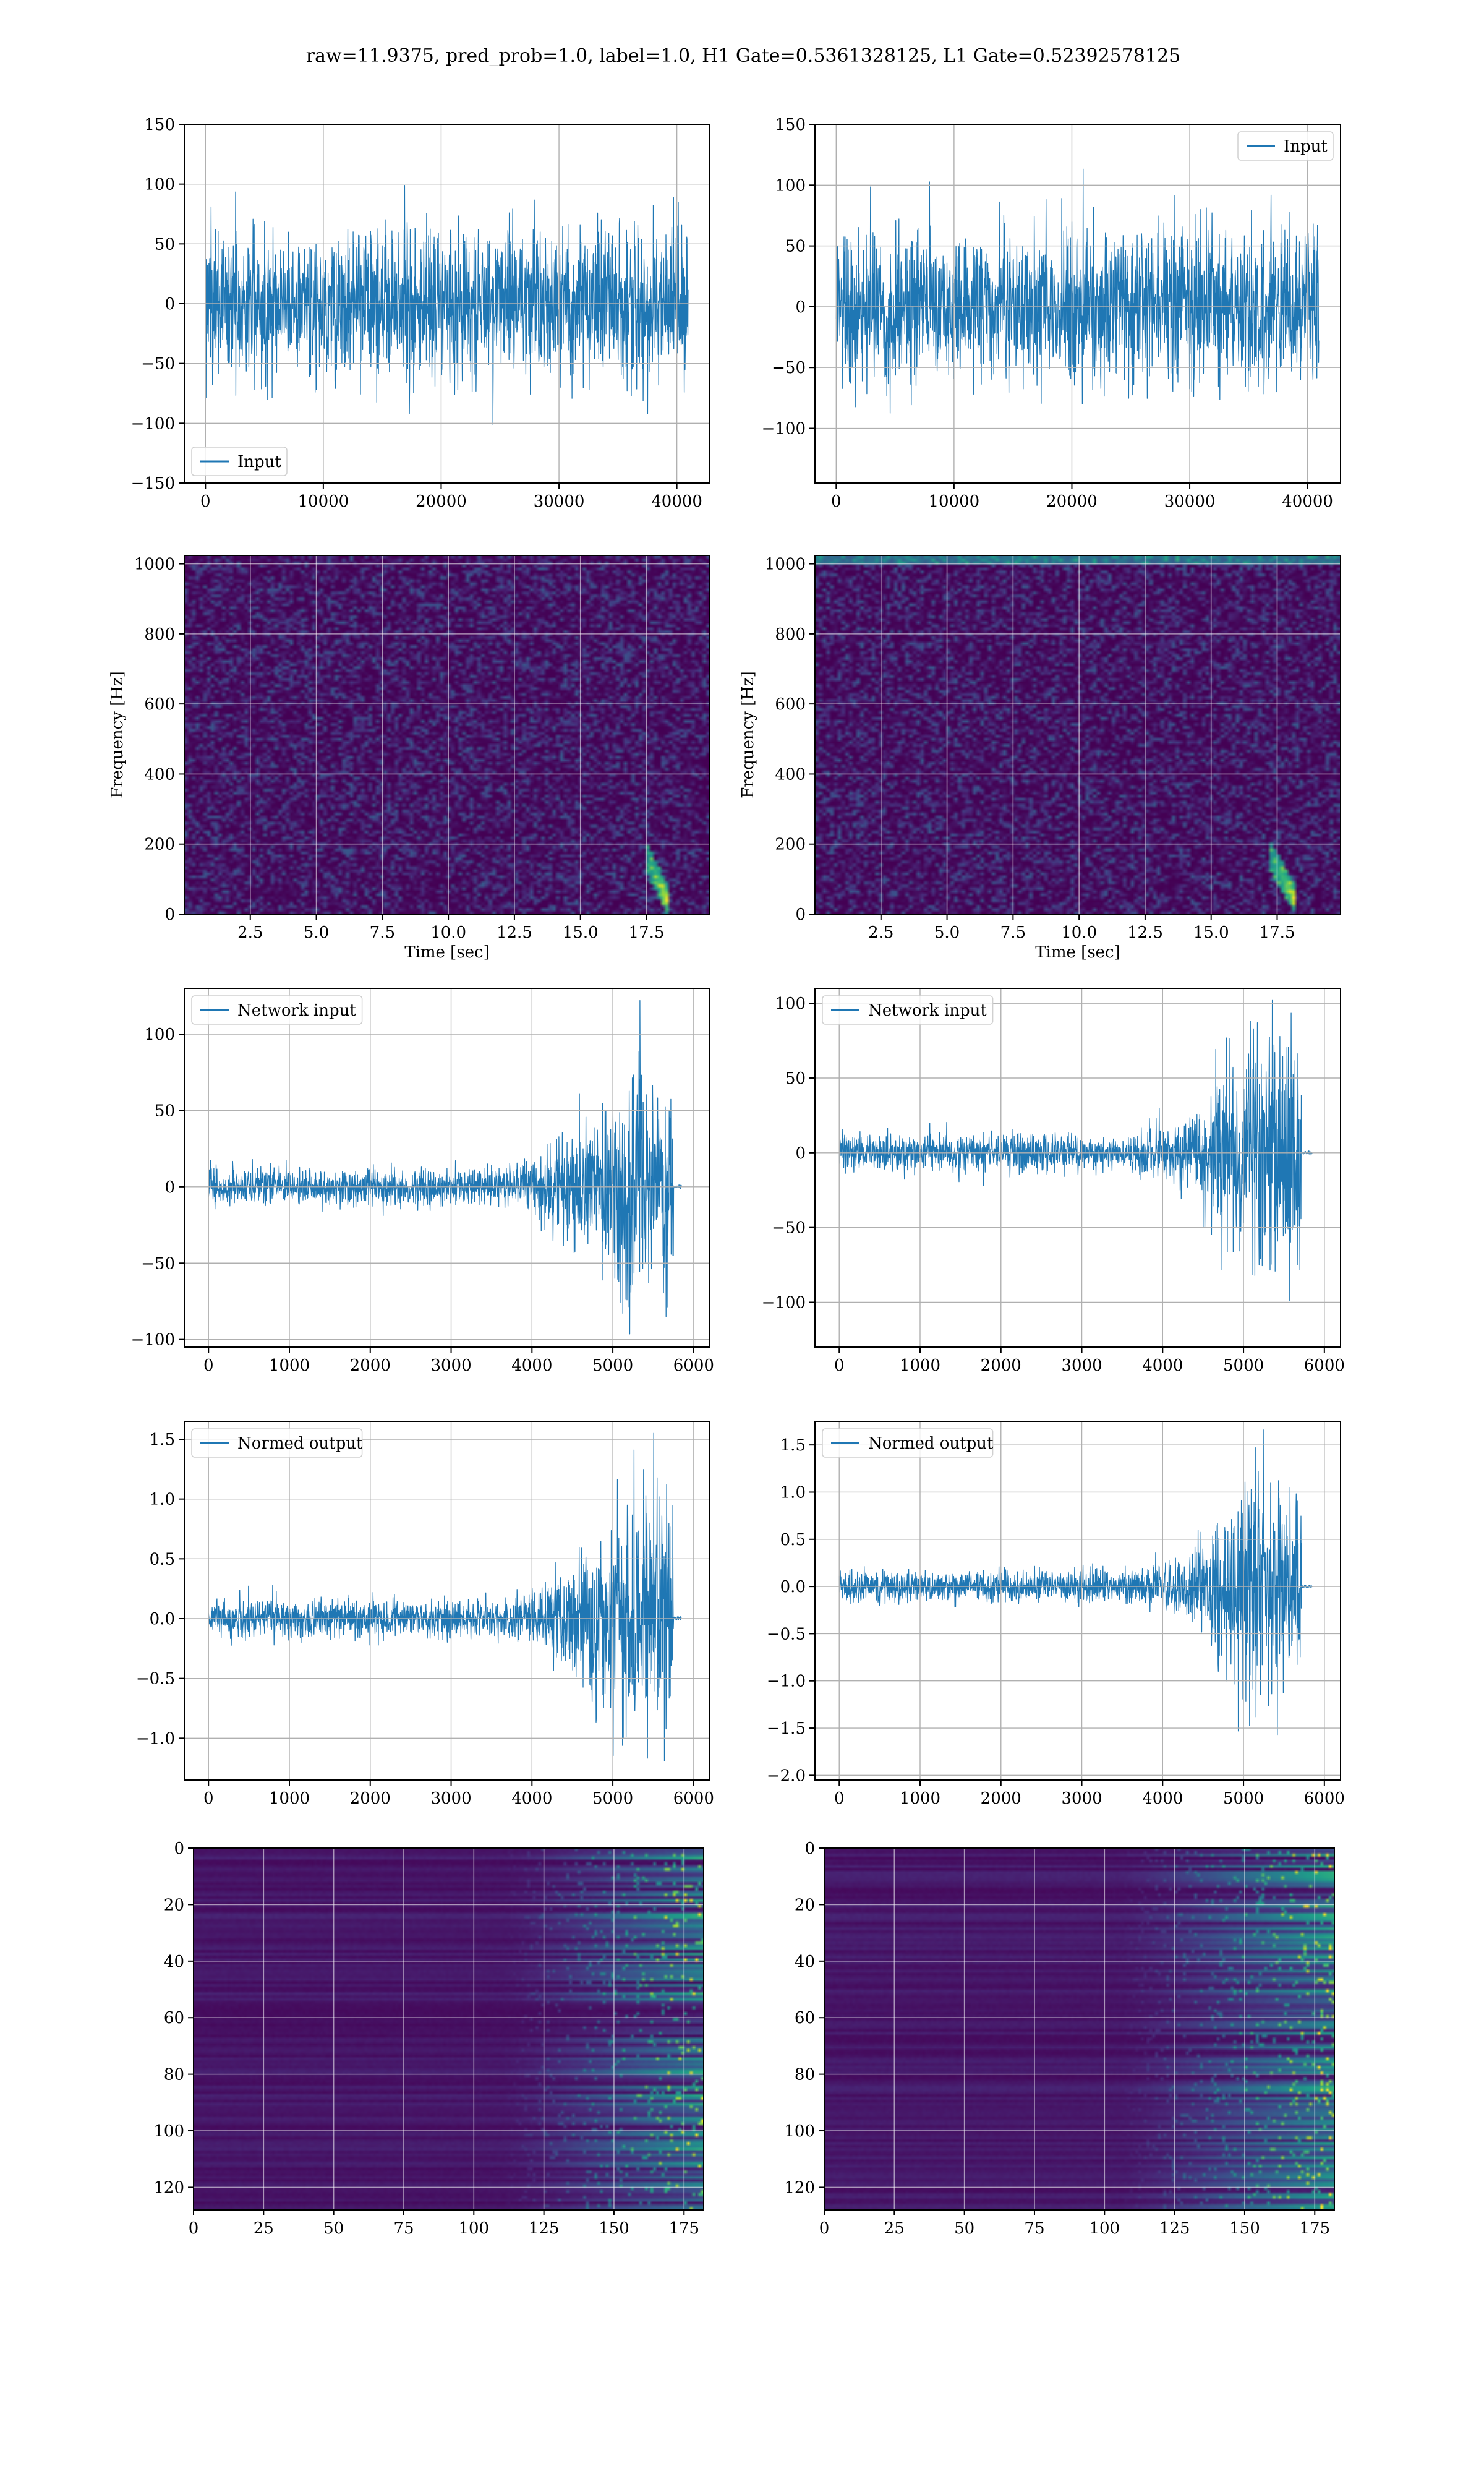 The width and height of the screenshot is (1484, 2474). Describe the element at coordinates (162, 1559) in the screenshot. I see `y-tick-label: 0.5` at that location.